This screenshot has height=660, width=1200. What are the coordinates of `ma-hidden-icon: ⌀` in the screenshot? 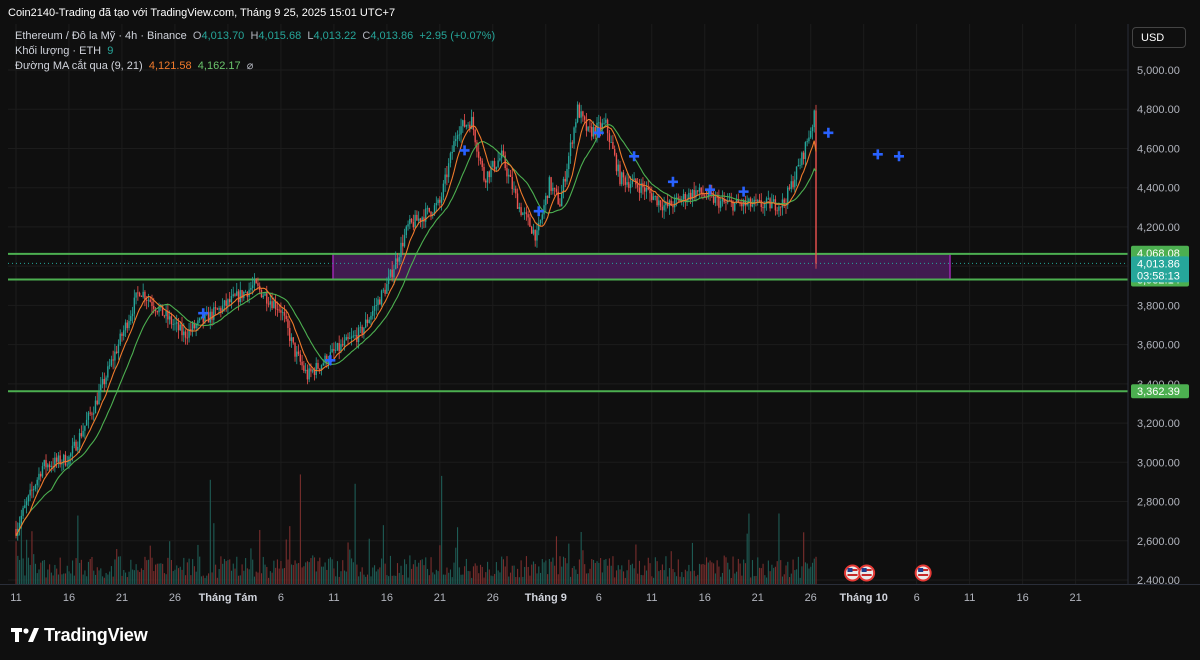 It's located at (250, 66).